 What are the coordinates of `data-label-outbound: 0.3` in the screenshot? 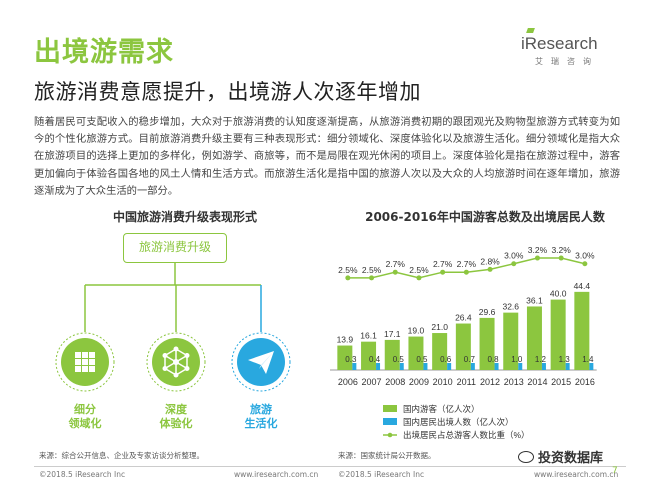 It's located at (351, 359).